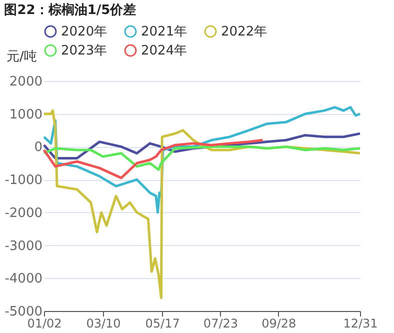  What do you see at coordinates (70, 10) in the screenshot?
I see `chart-title: 图22：棕榈油1/5价差` at bounding box center [70, 10].